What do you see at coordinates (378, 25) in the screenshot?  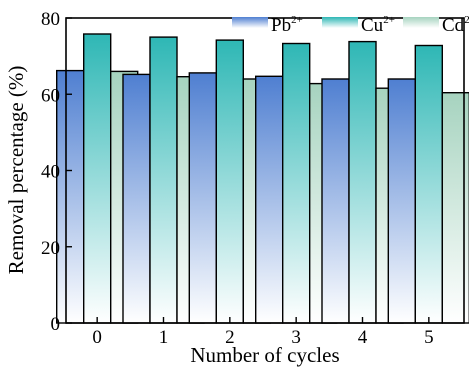 I see `legend-label-cu: Cu2+` at bounding box center [378, 25].